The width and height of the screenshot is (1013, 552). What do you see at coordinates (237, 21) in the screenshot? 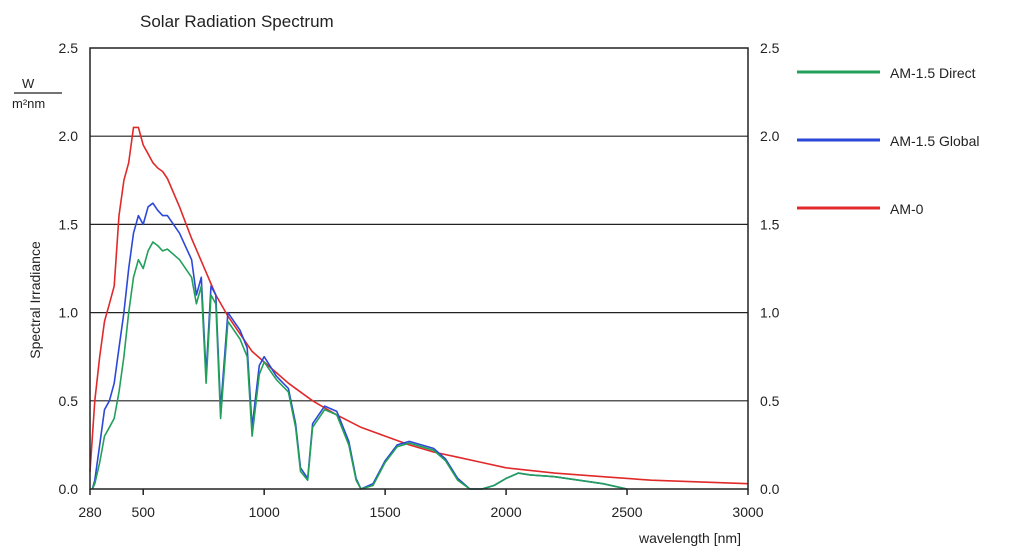
I see `chart-title: Solar Radiation Spectrum` at bounding box center [237, 21].